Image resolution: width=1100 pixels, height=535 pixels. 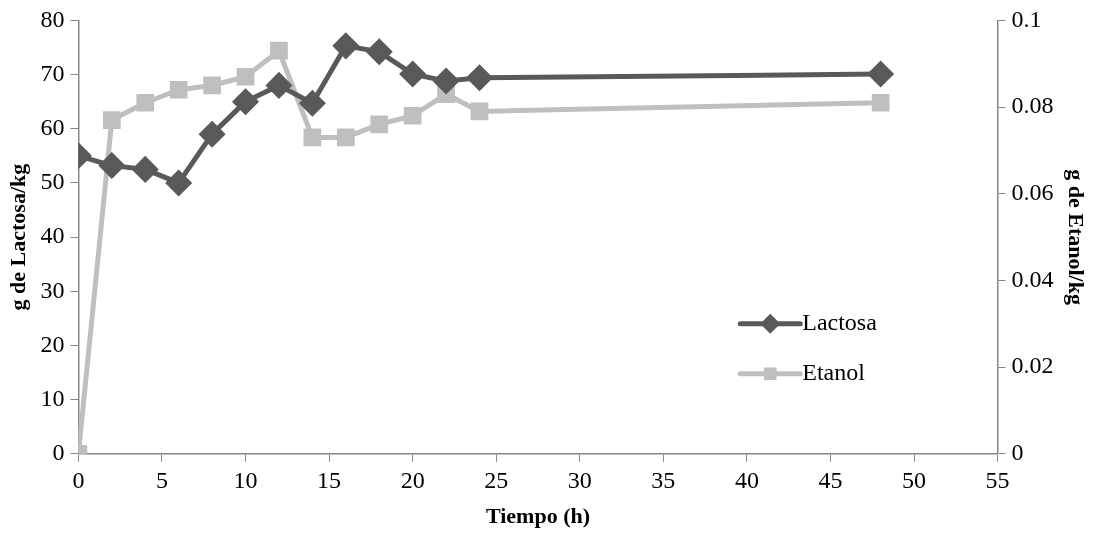 What do you see at coordinates (538, 516) in the screenshot?
I see `x-axis-title: Tiempo (h)` at bounding box center [538, 516].